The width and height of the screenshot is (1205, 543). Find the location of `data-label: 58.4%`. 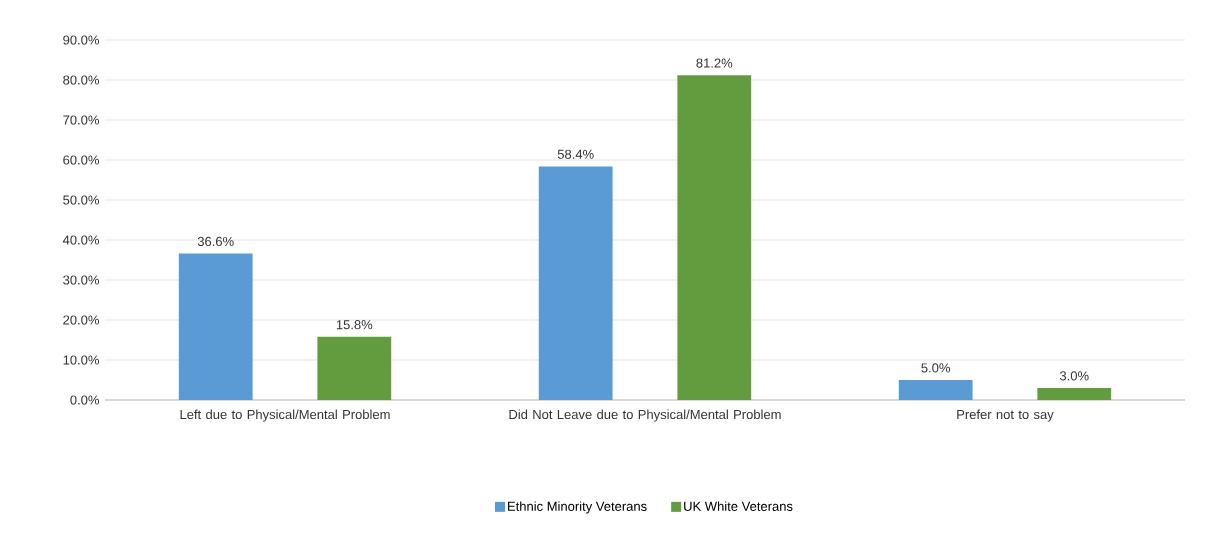

data-label: 58.4% is located at coordinates (575, 154).